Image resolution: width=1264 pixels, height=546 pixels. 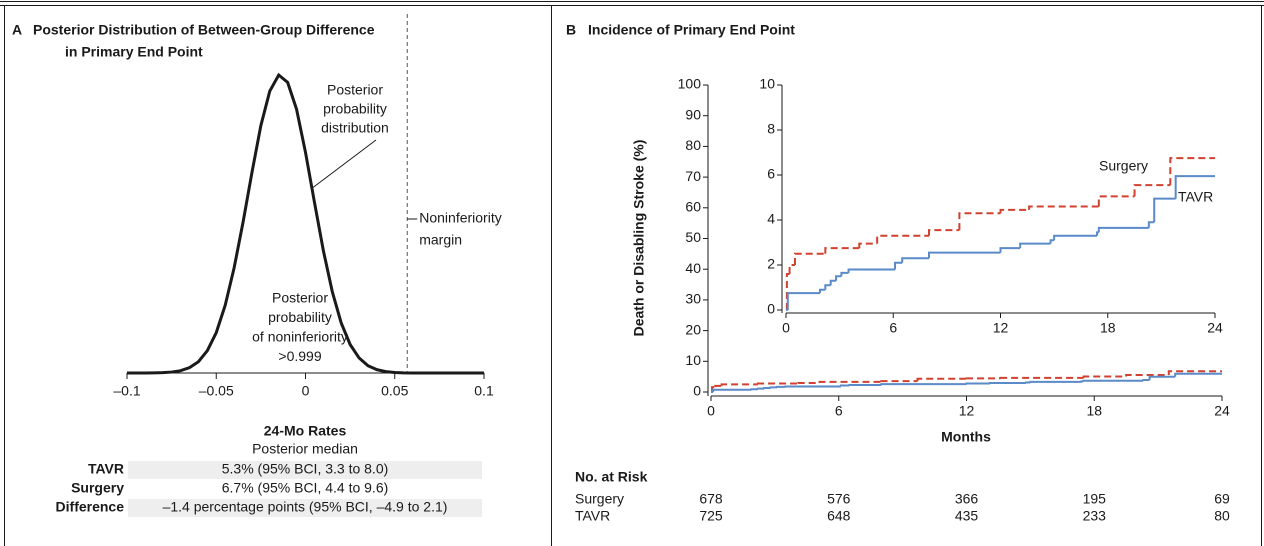 What do you see at coordinates (1123, 166) in the screenshot?
I see `series-label: Surgery` at bounding box center [1123, 166].